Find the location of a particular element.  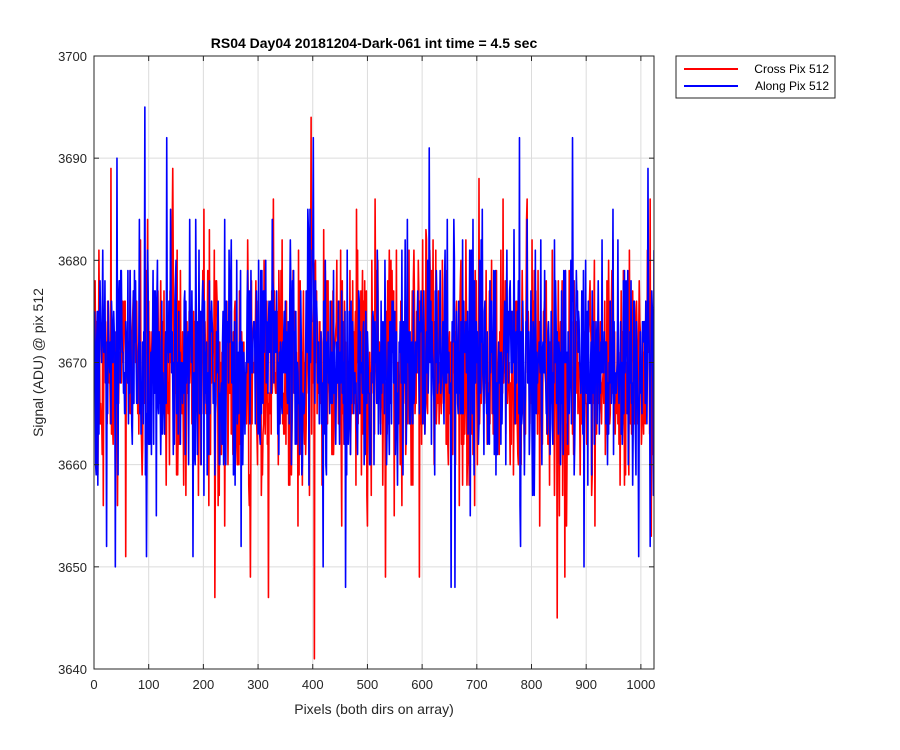

x-tick-label: 0 is located at coordinates (93, 684).